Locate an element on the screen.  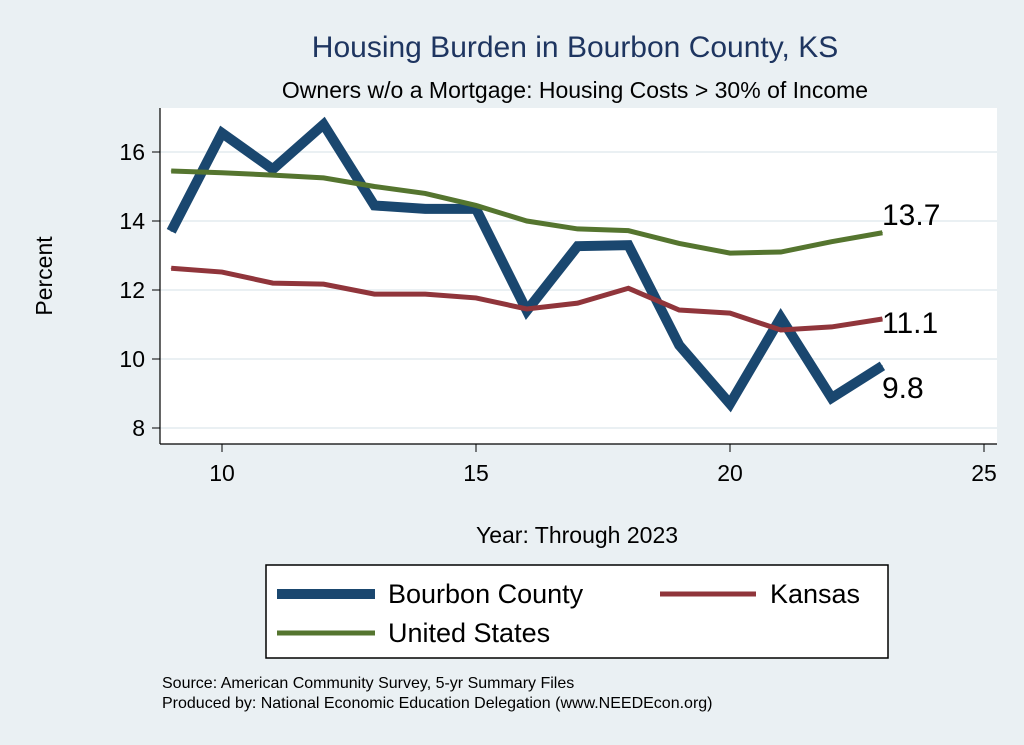
legend-label-kansas: Kansas is located at coordinates (815, 594).